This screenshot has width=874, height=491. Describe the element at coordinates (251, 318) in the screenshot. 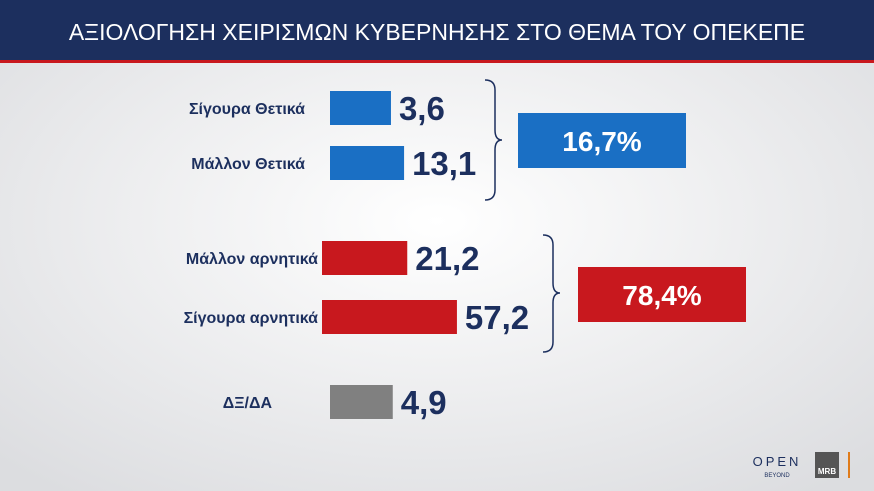

I see `category-label: Σίγουρα αρνητικά` at that location.